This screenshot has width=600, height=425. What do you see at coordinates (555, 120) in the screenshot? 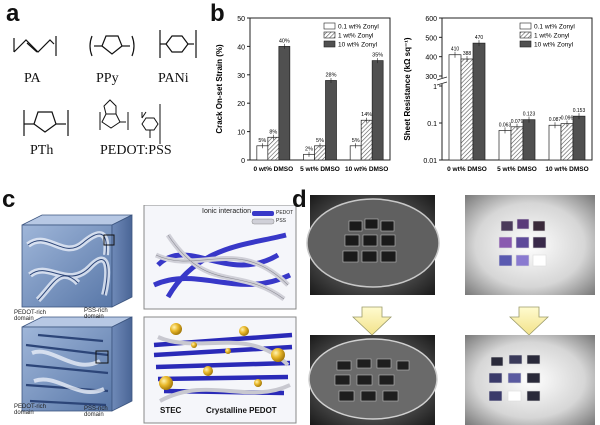
I see `data-label: 0.087` at bounding box center [555, 120].